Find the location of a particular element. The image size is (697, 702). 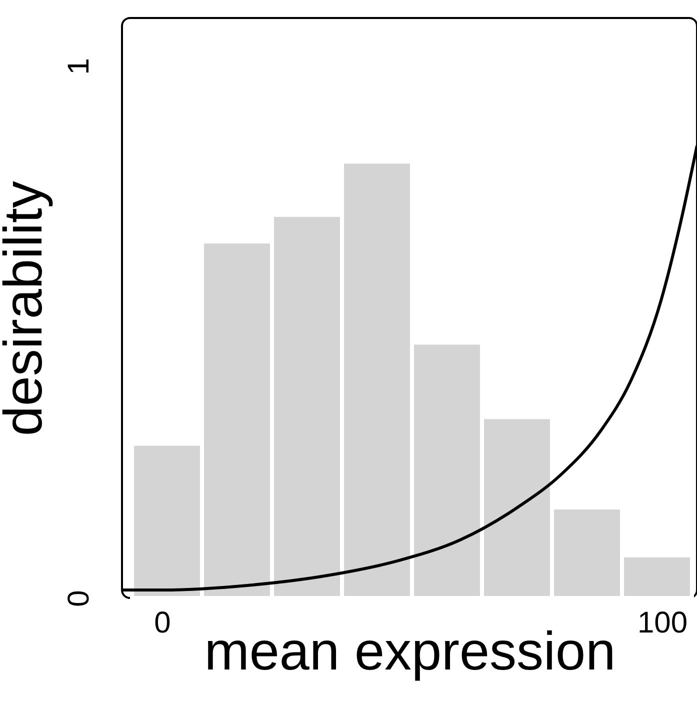

x-axis-title: mean expression is located at coordinates (410, 652).